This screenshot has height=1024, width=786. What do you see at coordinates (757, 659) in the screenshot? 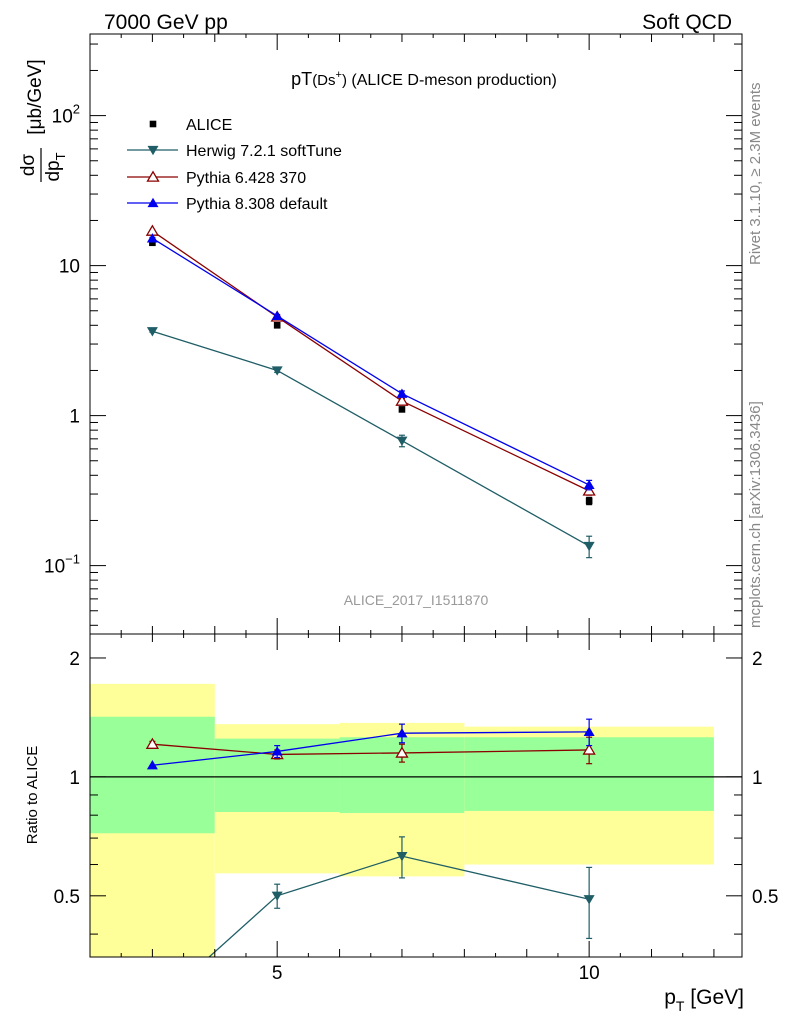
I see `ratio-y-tick-label-right: 2` at bounding box center [757, 659].